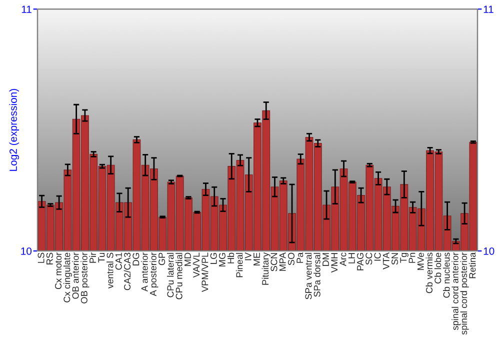 The image size is (500, 350). What do you see at coordinates (144, 272) in the screenshot?
I see `x-tick-label: A anterior` at bounding box center [144, 272].